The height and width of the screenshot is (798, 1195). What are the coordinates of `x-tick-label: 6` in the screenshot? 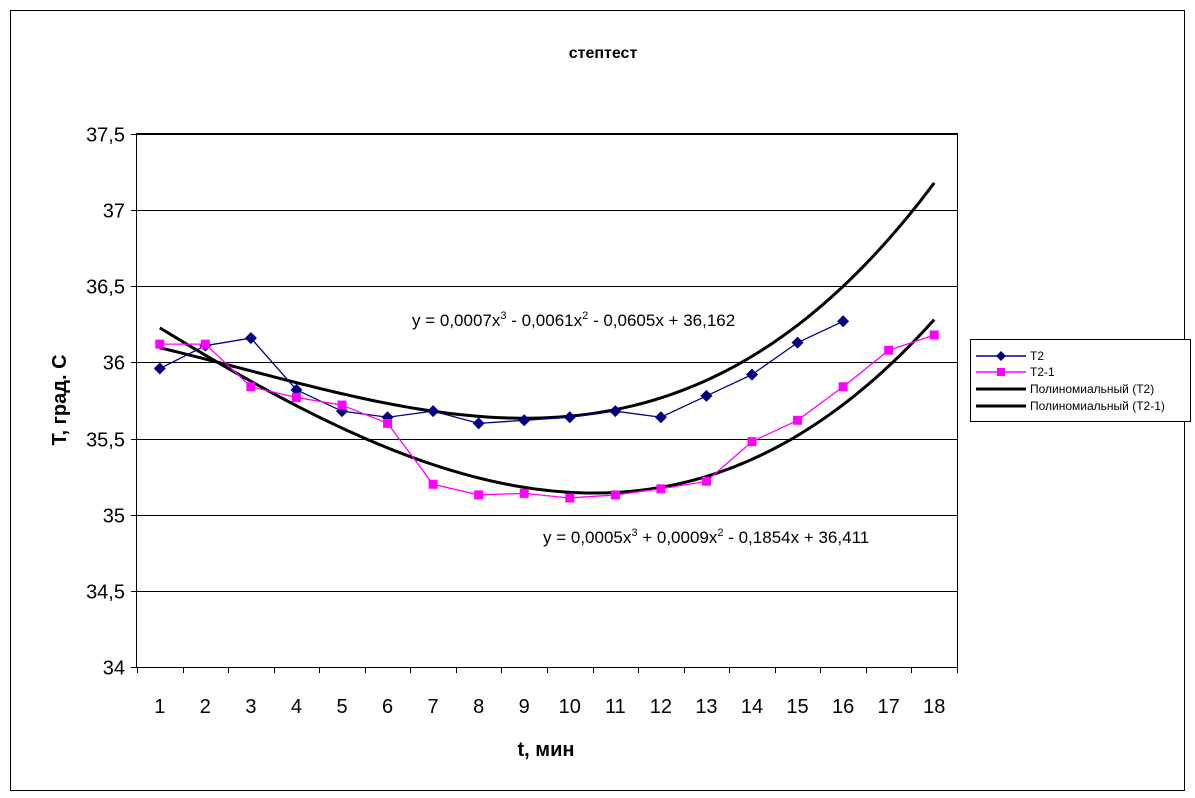 It's located at (387, 707).